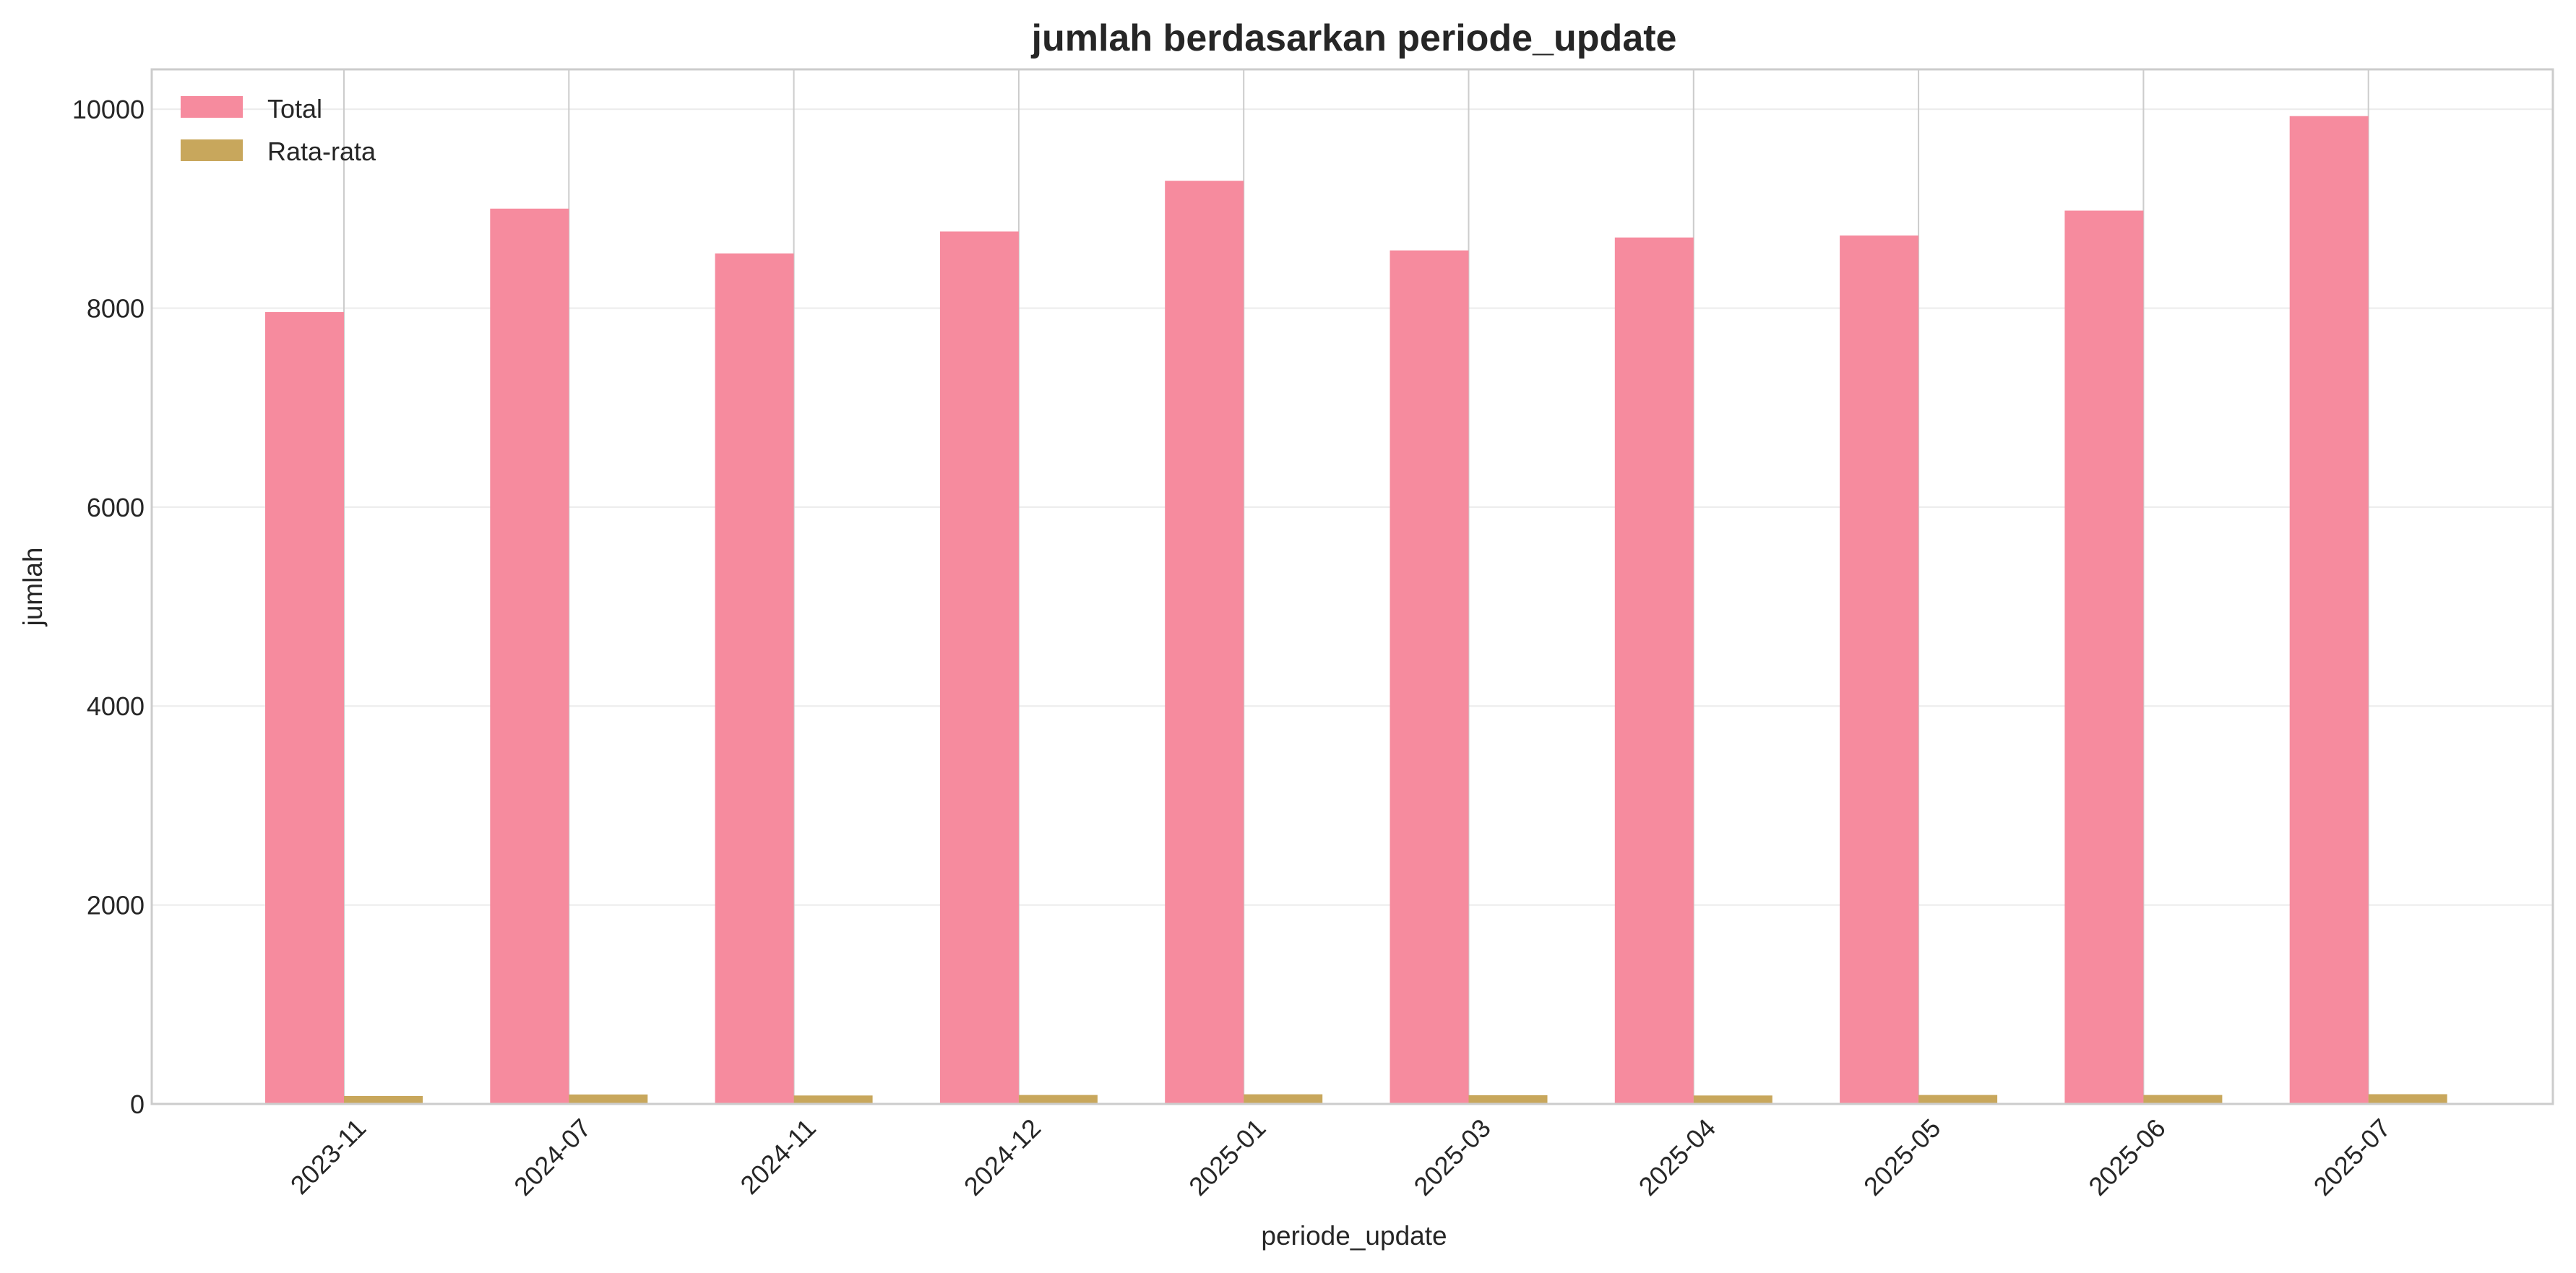 The image size is (2576, 1273). What do you see at coordinates (1354, 38) in the screenshot?
I see `chart-title: jumlah berdasarkan periode_update` at bounding box center [1354, 38].